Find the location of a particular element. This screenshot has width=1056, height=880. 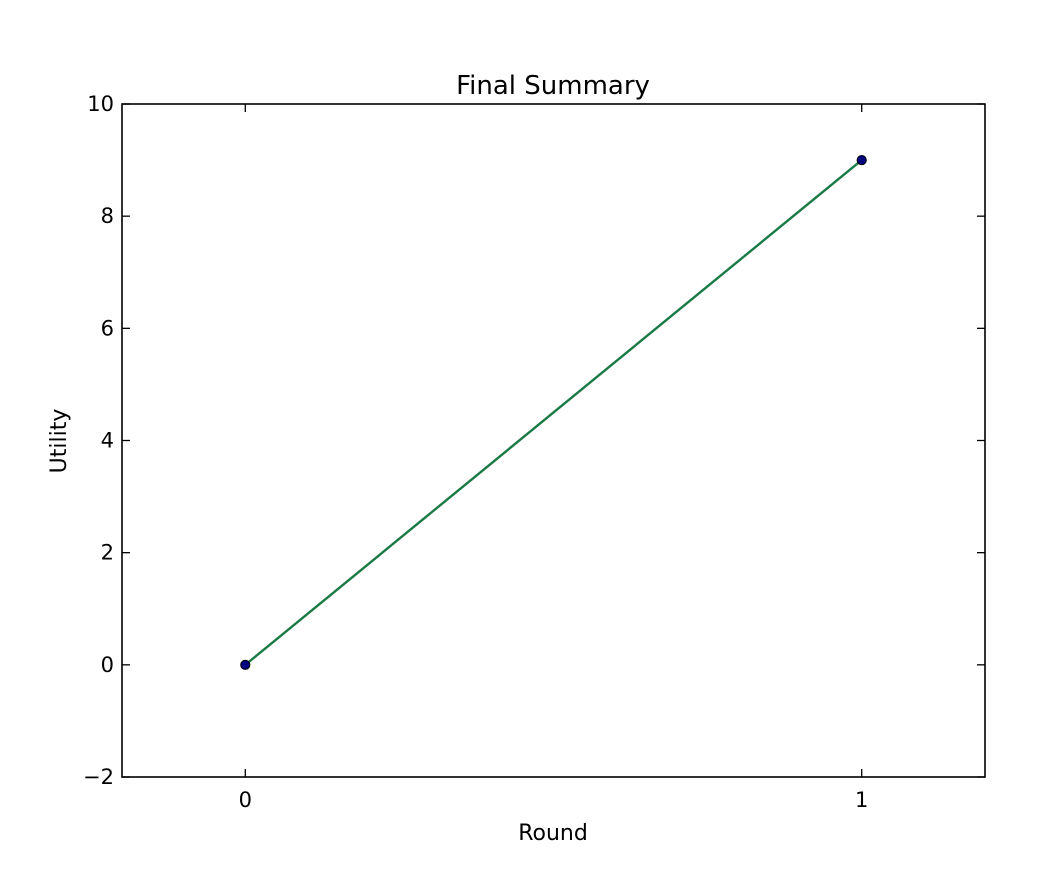

x-tick-label: 1 is located at coordinates (861, 800).